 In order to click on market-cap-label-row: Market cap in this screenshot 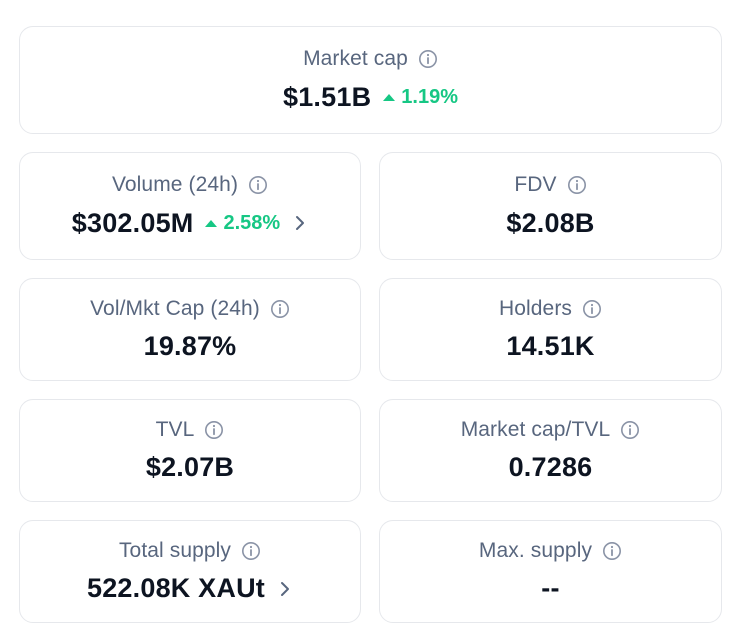, I will do `click(370, 59)`.